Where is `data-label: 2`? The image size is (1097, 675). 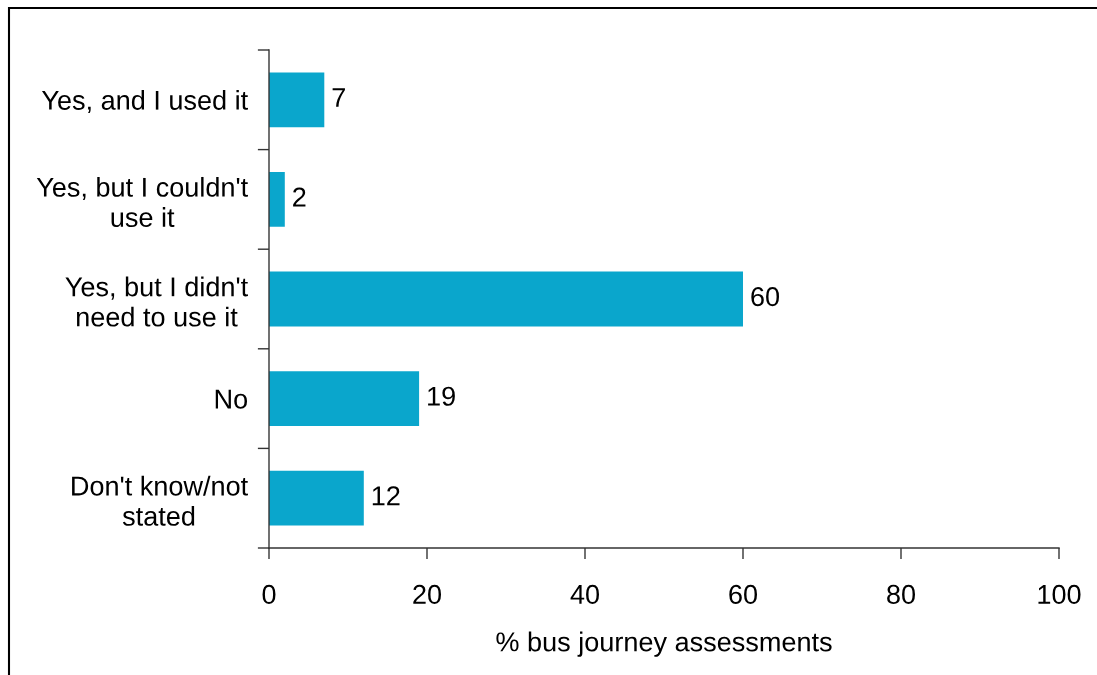 data-label: 2 is located at coordinates (299, 197).